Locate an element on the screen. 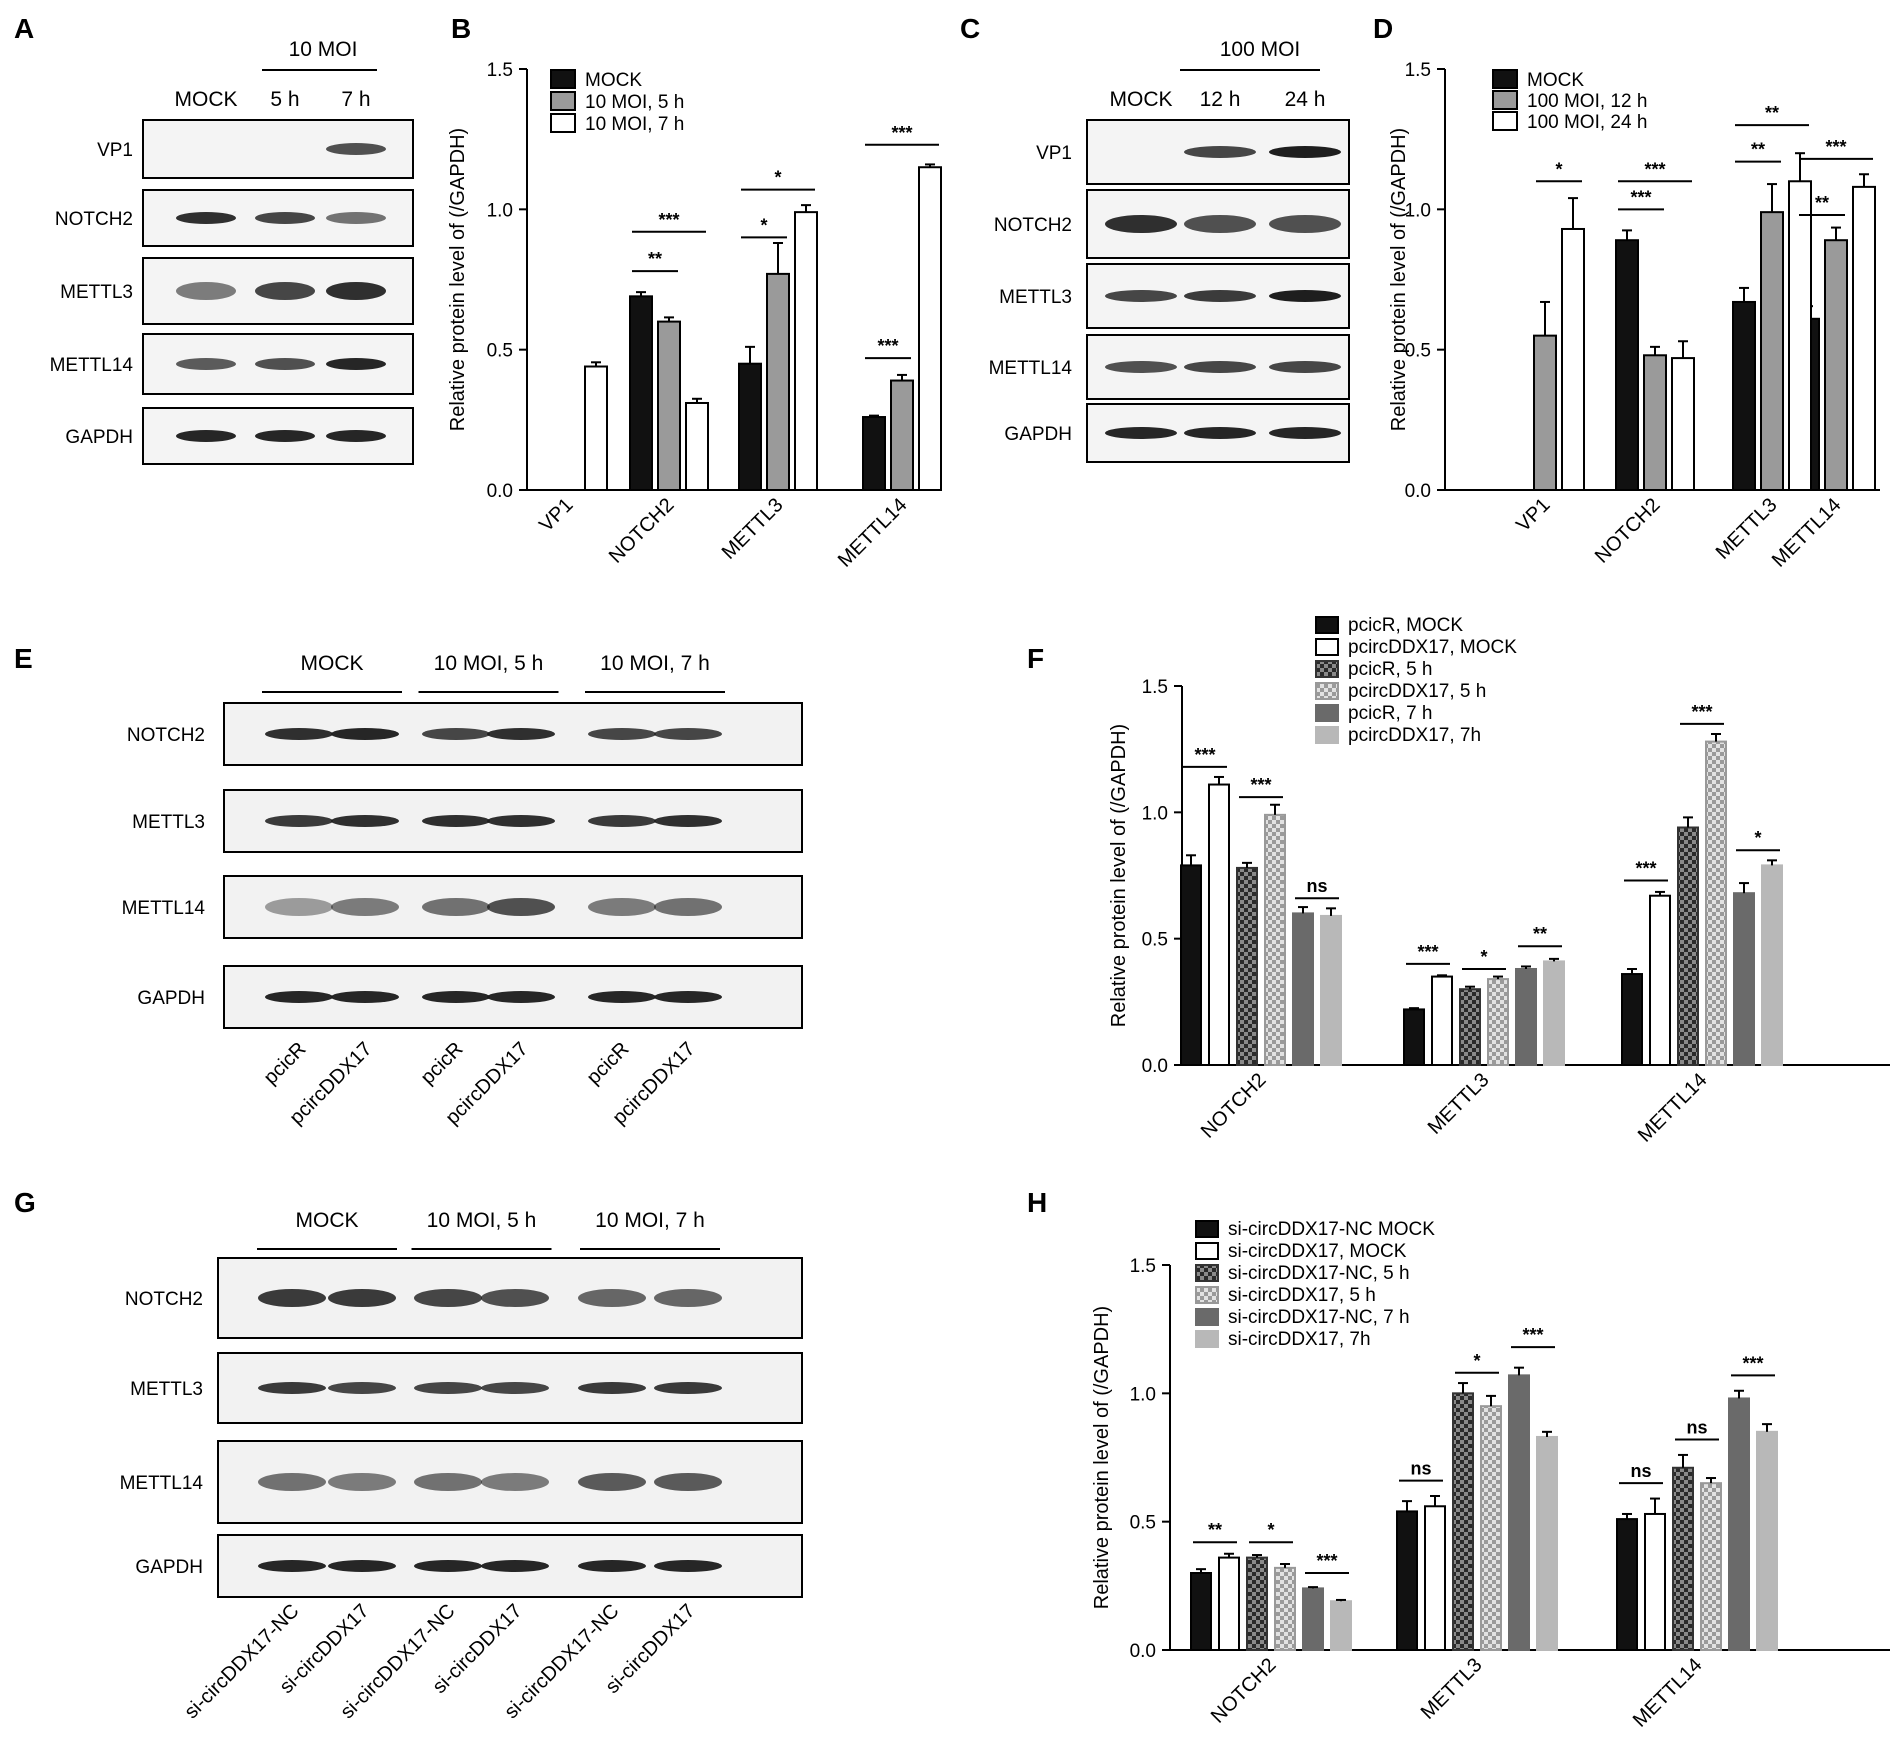 The image size is (1904, 1742). bar-METTL3-s2 is located at coordinates (806, 351).